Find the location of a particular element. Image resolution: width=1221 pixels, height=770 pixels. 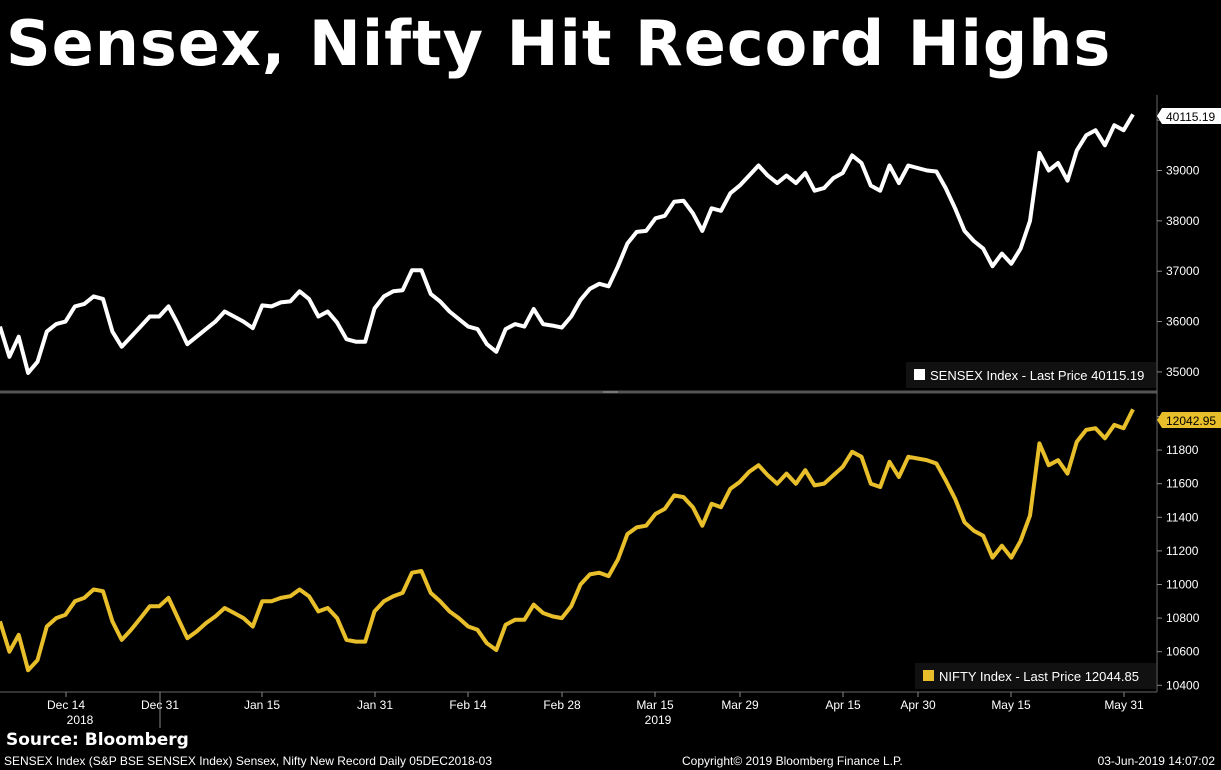

nifty-y-tick-label: 11600 is located at coordinates (1182, 484).